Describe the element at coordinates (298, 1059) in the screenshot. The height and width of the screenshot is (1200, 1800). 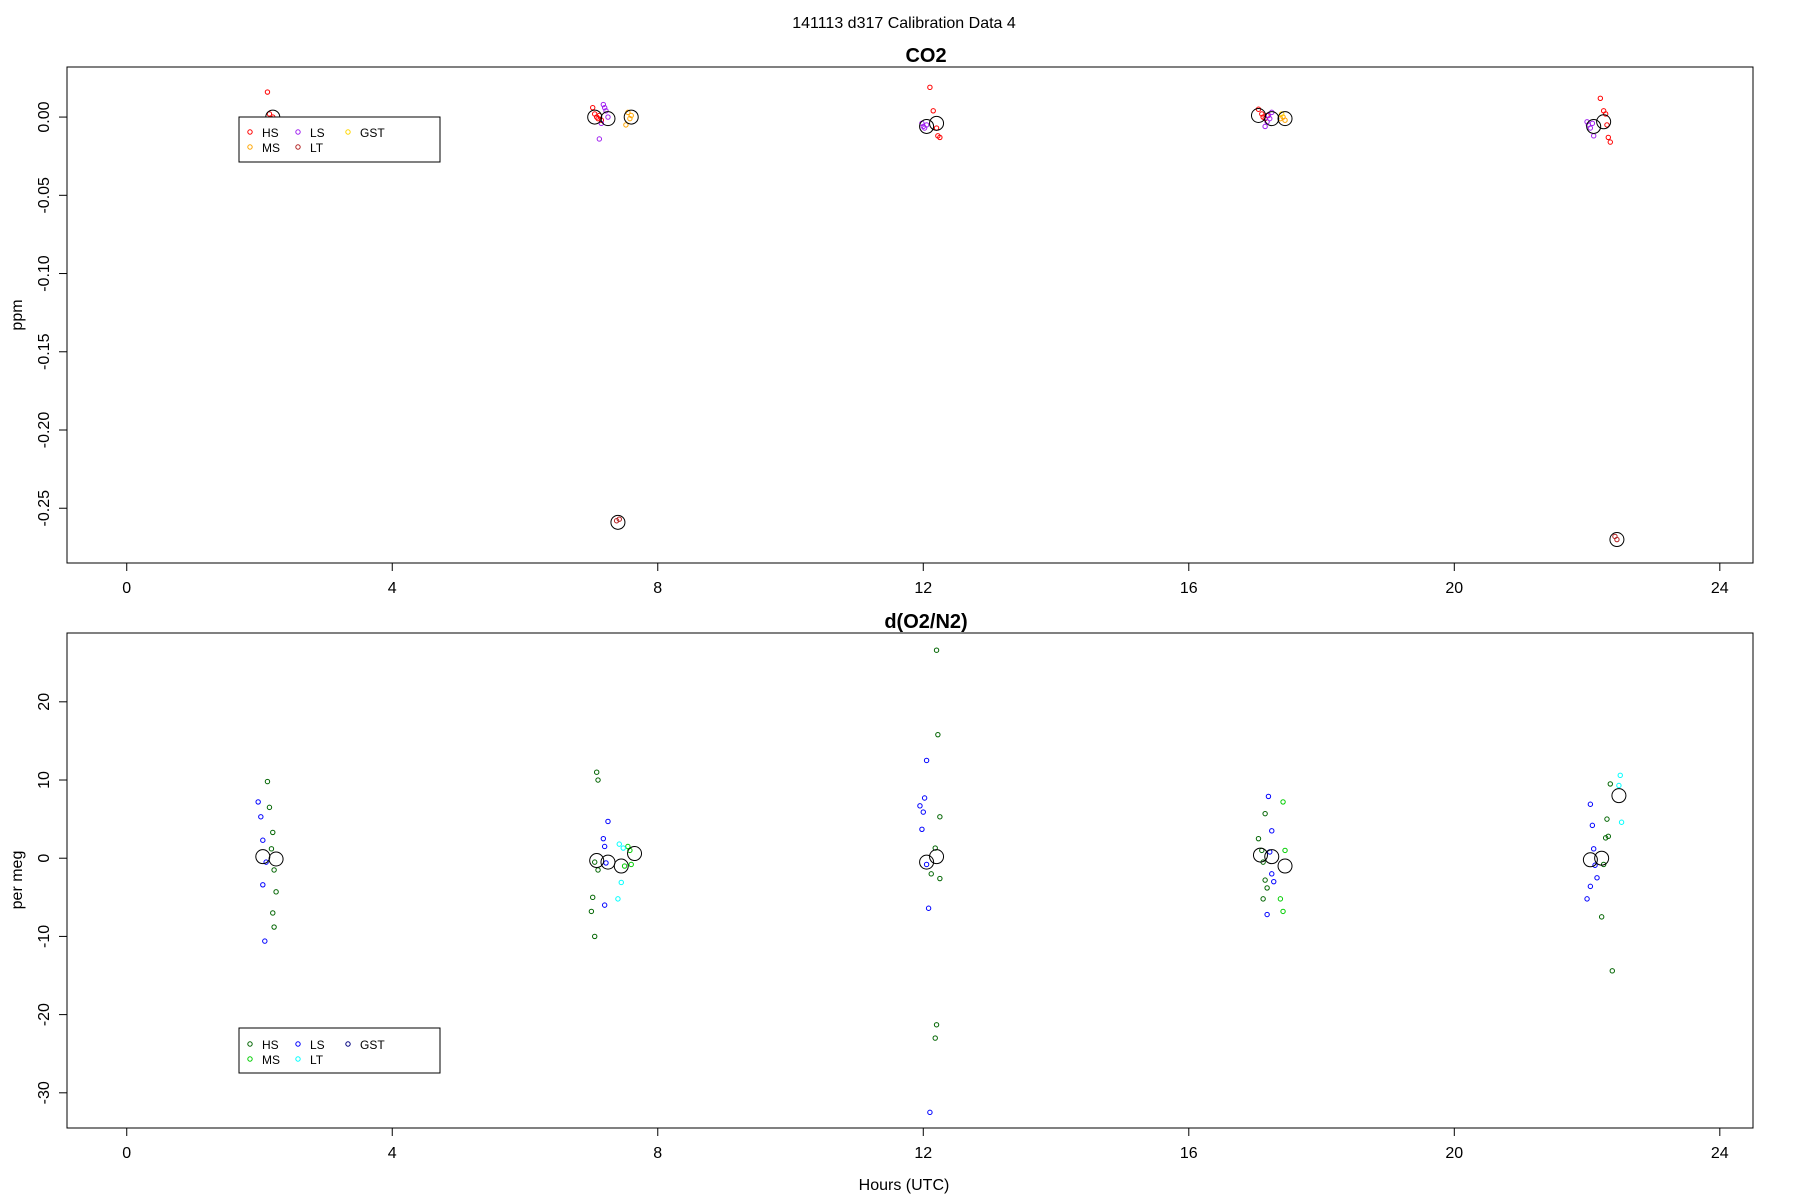
I see `o2n2-legend-marker-lt` at that location.